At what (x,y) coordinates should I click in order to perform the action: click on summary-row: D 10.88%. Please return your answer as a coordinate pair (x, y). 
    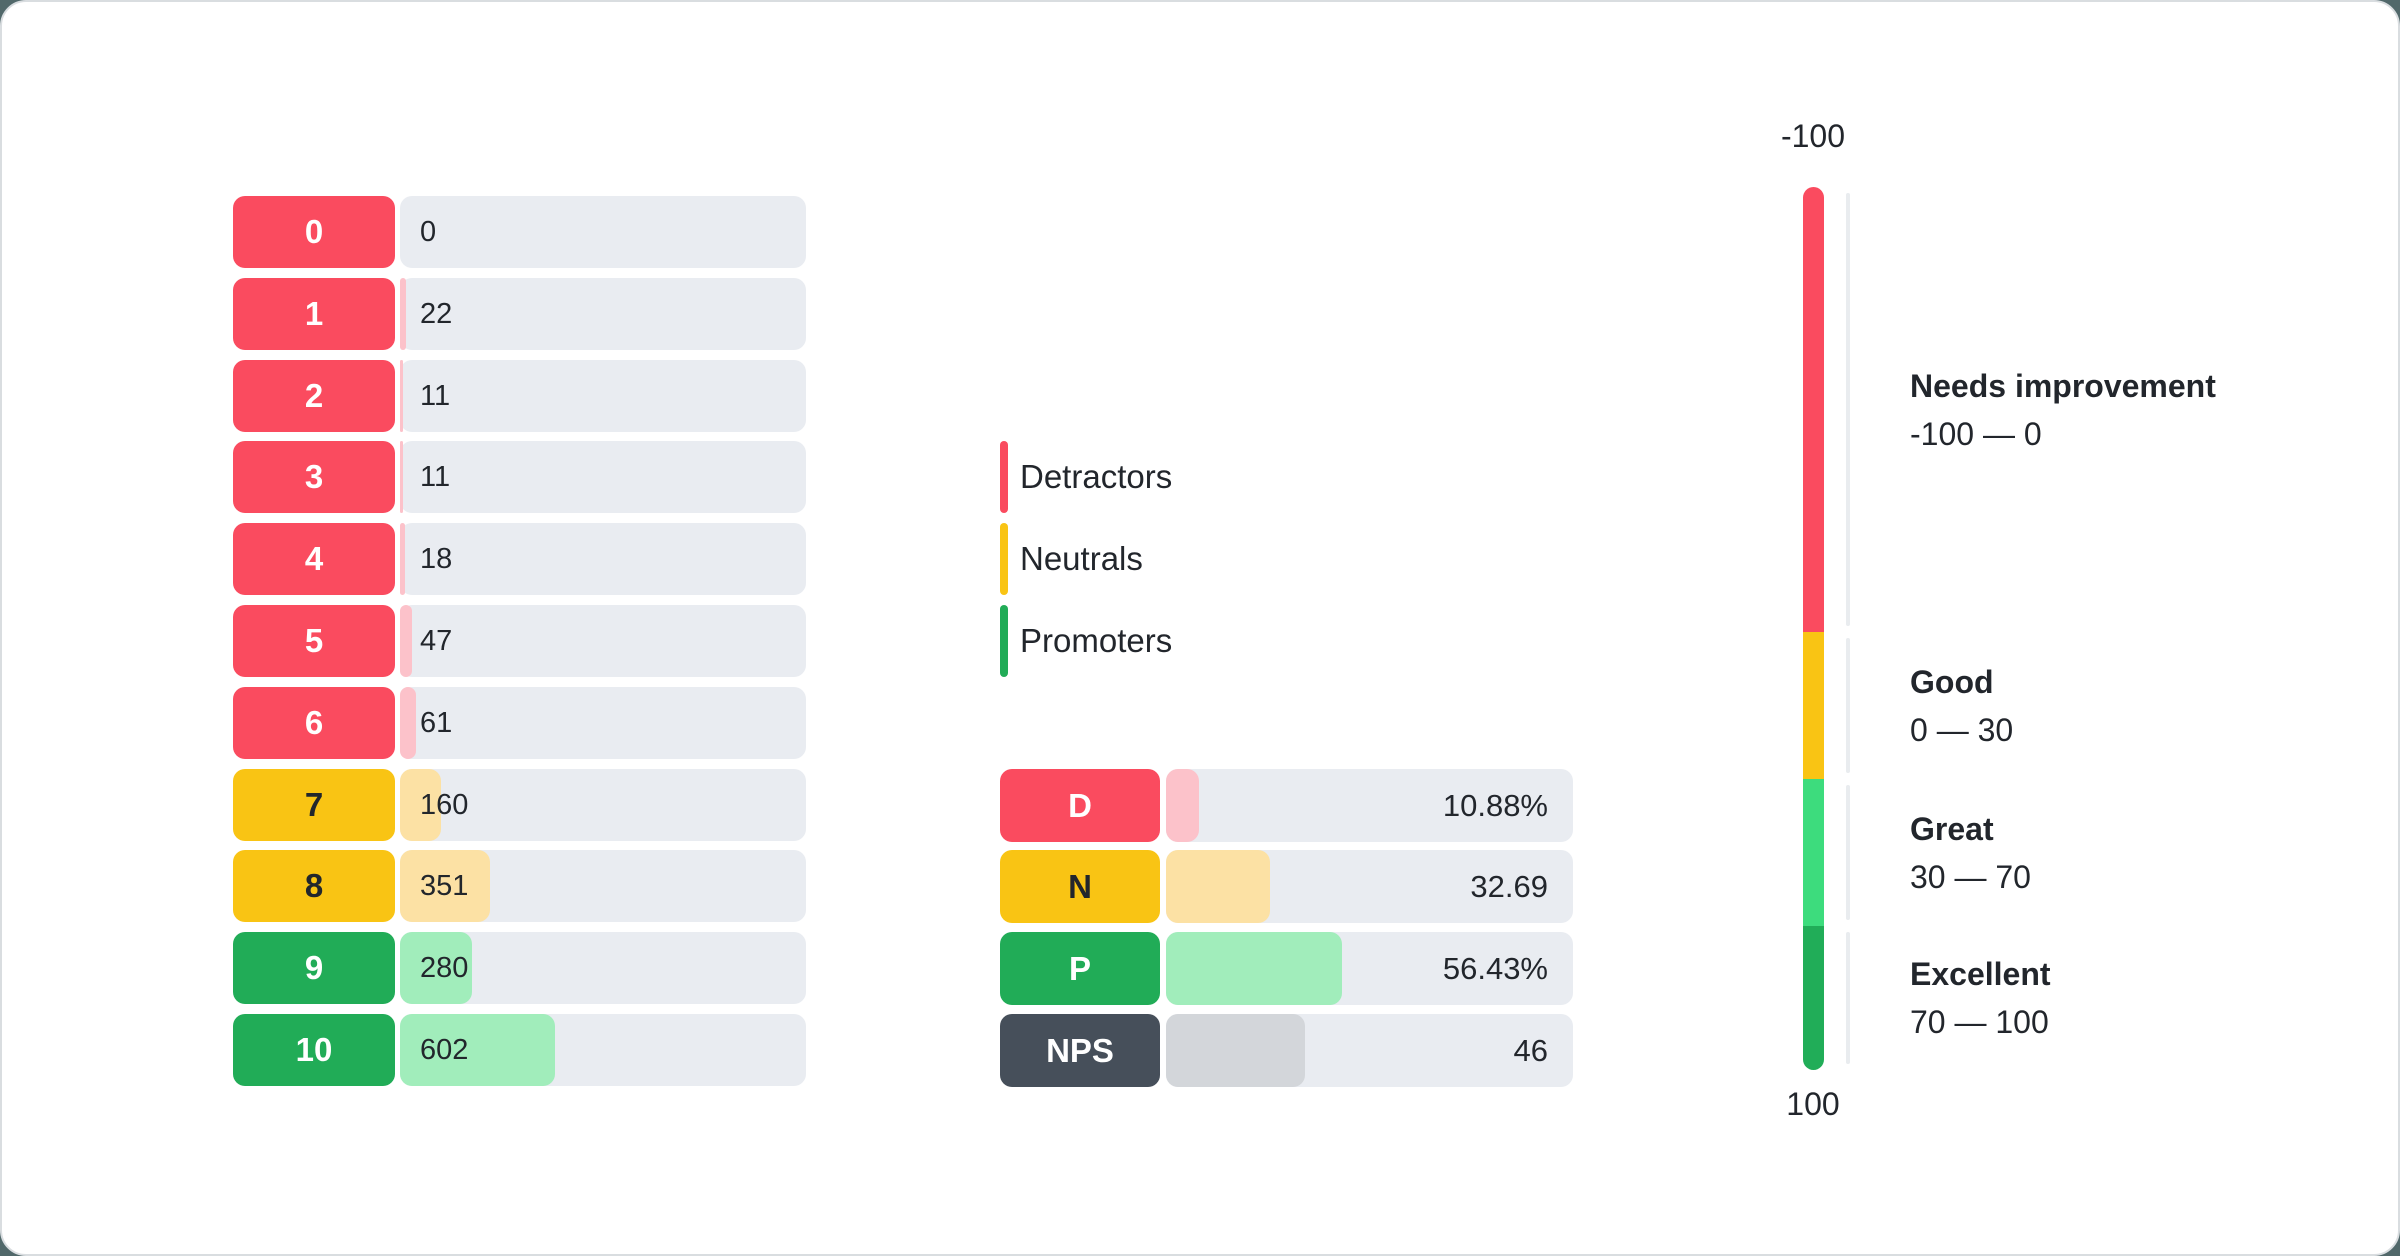
    Looking at the image, I should click on (1200, 805).